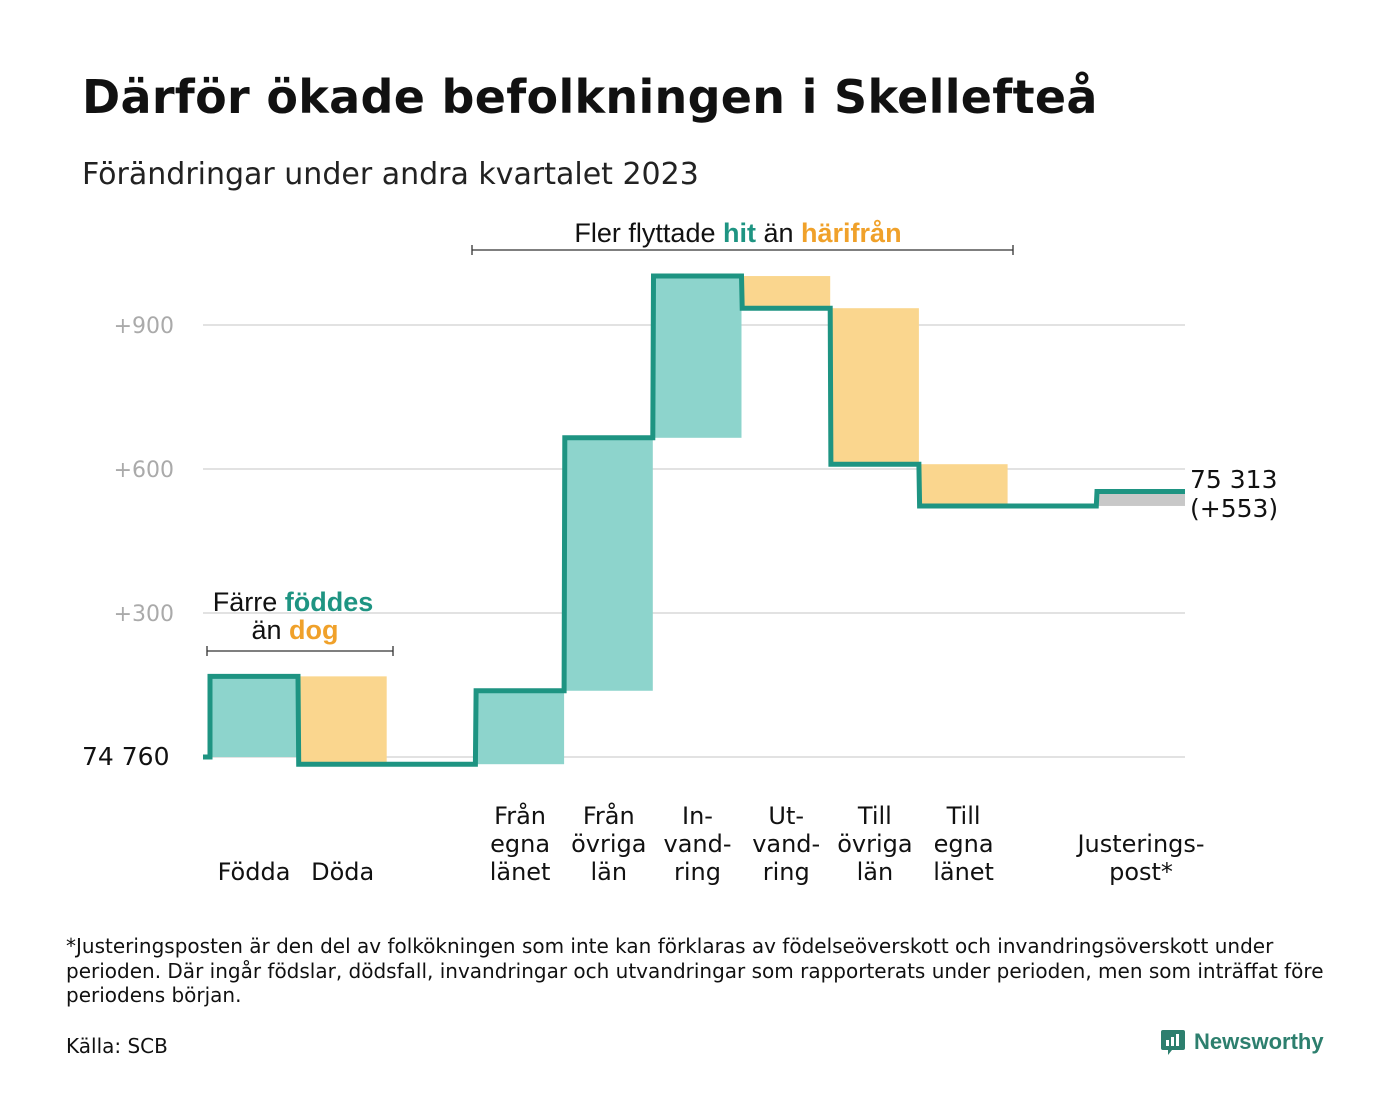 This screenshot has height=1120, width=1400. Describe the element at coordinates (342, 872) in the screenshot. I see `x-category-label: Döda` at that location.